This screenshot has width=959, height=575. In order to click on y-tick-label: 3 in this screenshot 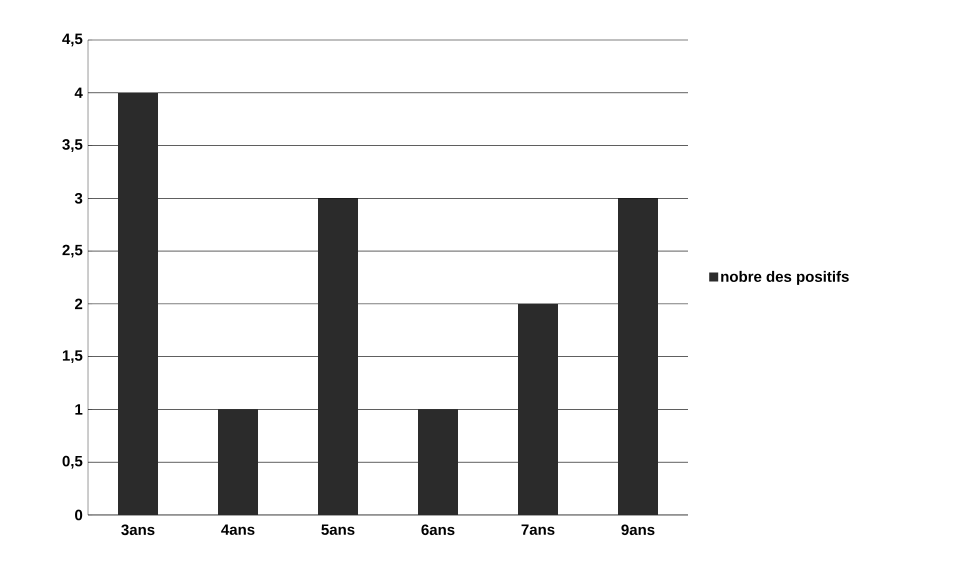, I will do `click(78, 198)`.